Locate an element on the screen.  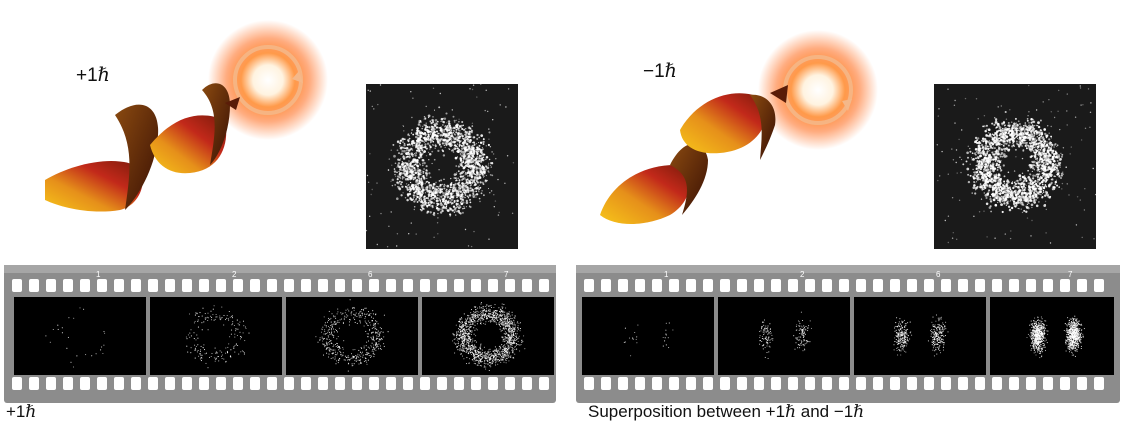
film-frame is located at coordinates (216, 336).